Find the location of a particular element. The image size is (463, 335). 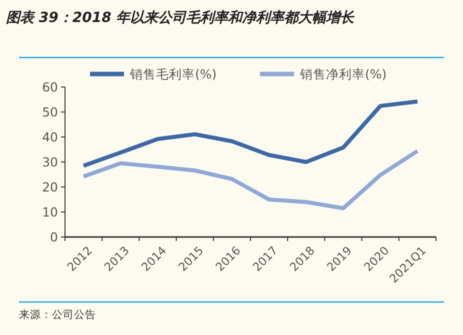

ytick: 50 is located at coordinates (50, 112).